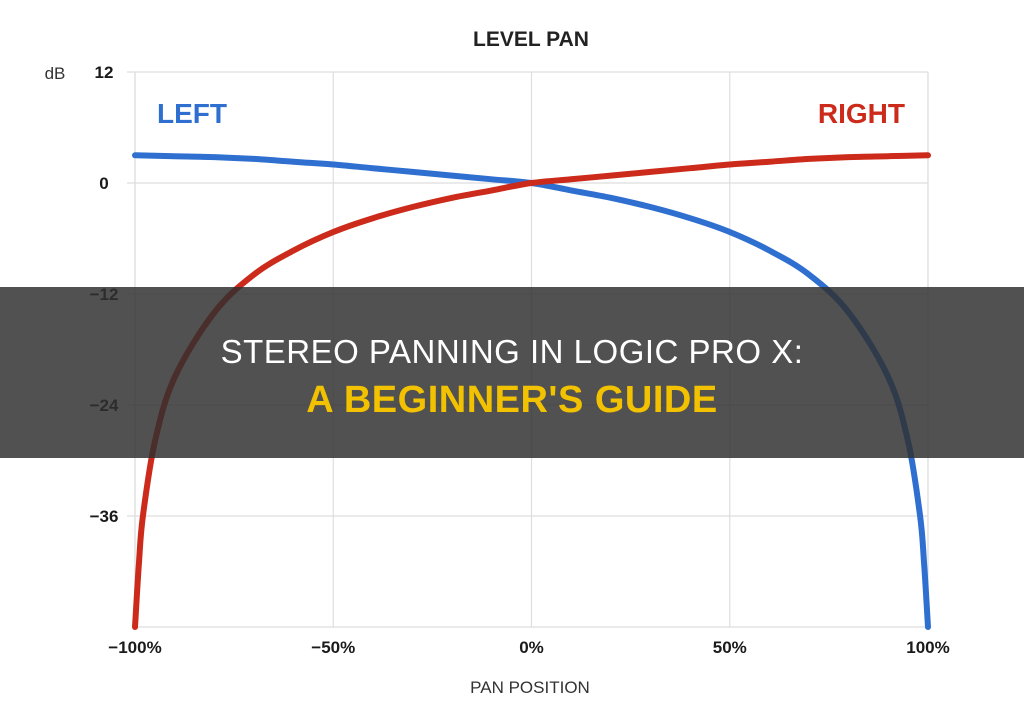 Image resolution: width=1024 pixels, height=727 pixels. I want to click on x-tick-label: 0%, so click(531, 647).